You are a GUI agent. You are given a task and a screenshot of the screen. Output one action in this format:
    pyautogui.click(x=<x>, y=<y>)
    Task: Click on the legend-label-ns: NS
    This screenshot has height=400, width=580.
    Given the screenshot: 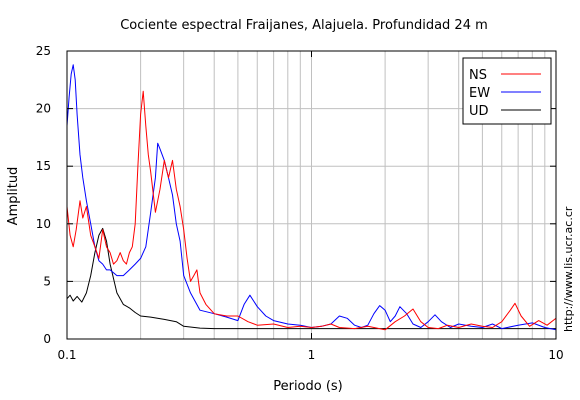 What is the action you would take?
    pyautogui.click(x=478, y=75)
    